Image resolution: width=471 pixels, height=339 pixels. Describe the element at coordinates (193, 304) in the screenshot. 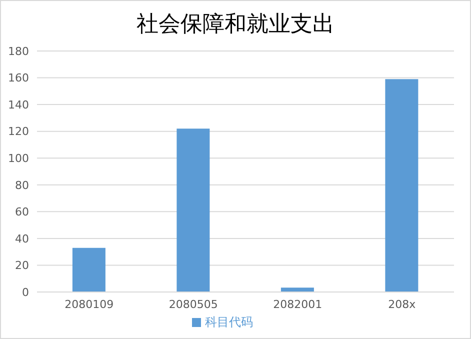

I see `x-tick-label: 2080505` at that location.